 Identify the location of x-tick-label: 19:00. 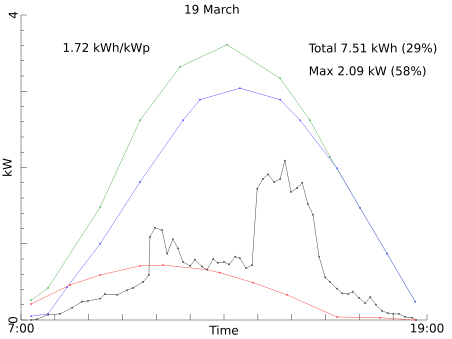
(427, 328).